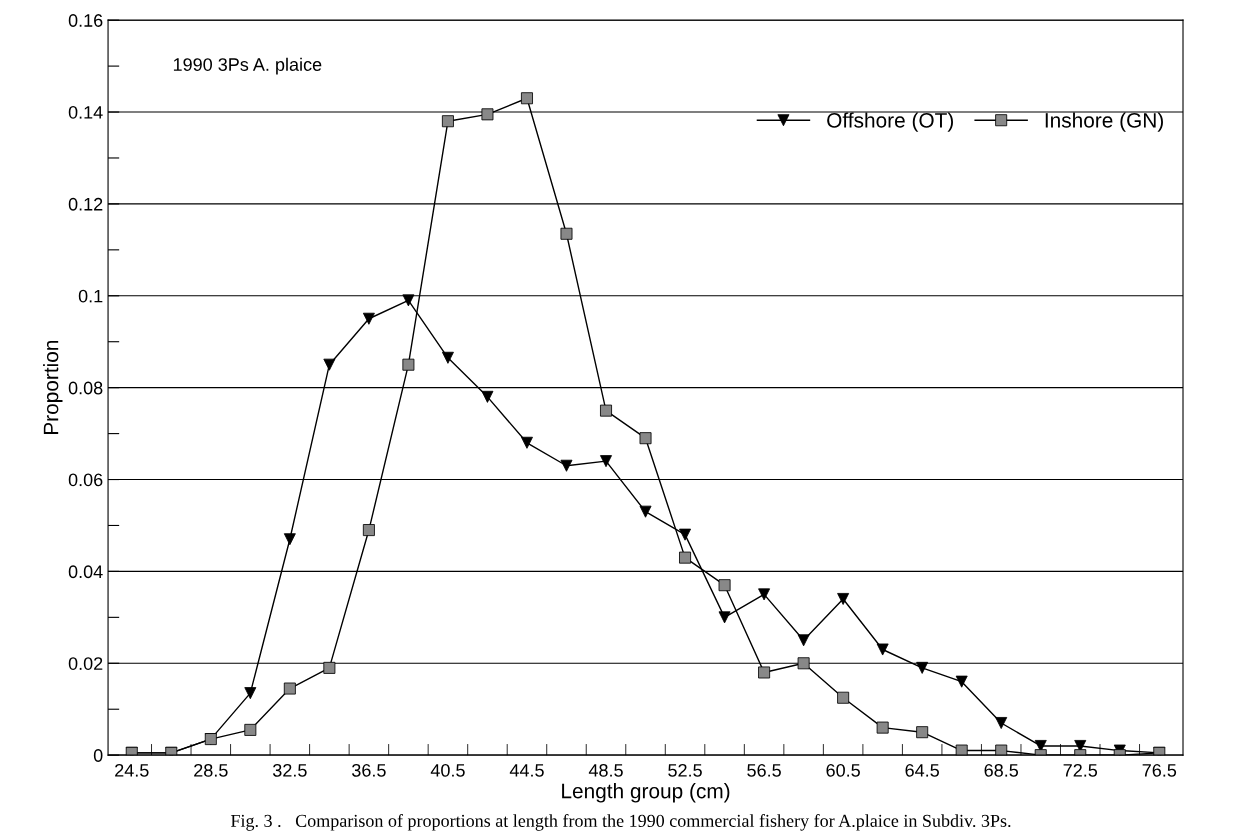 The height and width of the screenshot is (840, 1242). I want to click on y-tick-label: 0.14, so click(85, 112).